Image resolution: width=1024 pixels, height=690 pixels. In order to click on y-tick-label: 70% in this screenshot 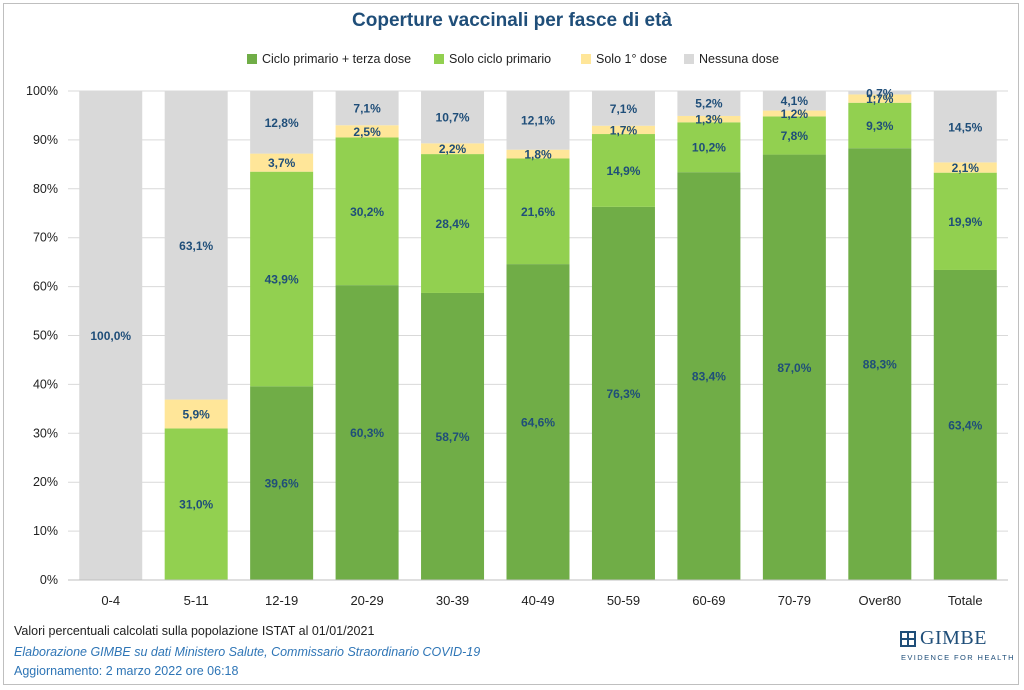, I will do `click(45, 238)`.